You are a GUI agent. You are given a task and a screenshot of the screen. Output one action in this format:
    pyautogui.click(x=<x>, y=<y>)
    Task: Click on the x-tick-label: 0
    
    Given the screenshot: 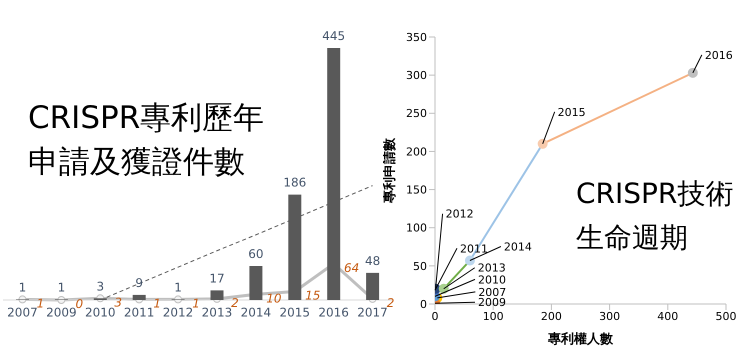 What is the action you would take?
    pyautogui.click(x=435, y=316)
    